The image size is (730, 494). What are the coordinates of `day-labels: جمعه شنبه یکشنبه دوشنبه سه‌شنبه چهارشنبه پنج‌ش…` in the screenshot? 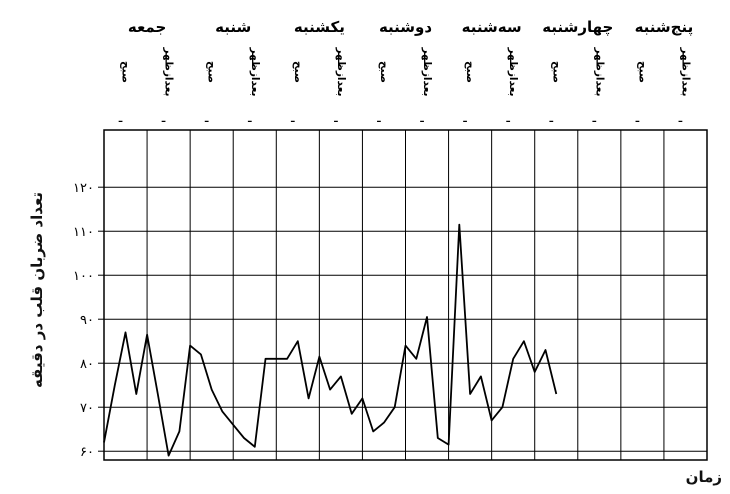 It's located at (410, 27).